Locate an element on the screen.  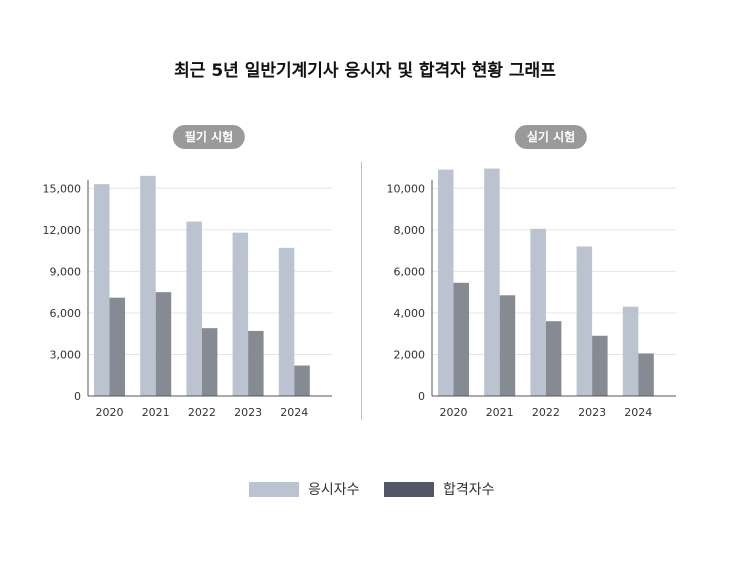
legend-item-applicants: 응시자수 is located at coordinates (304, 489).